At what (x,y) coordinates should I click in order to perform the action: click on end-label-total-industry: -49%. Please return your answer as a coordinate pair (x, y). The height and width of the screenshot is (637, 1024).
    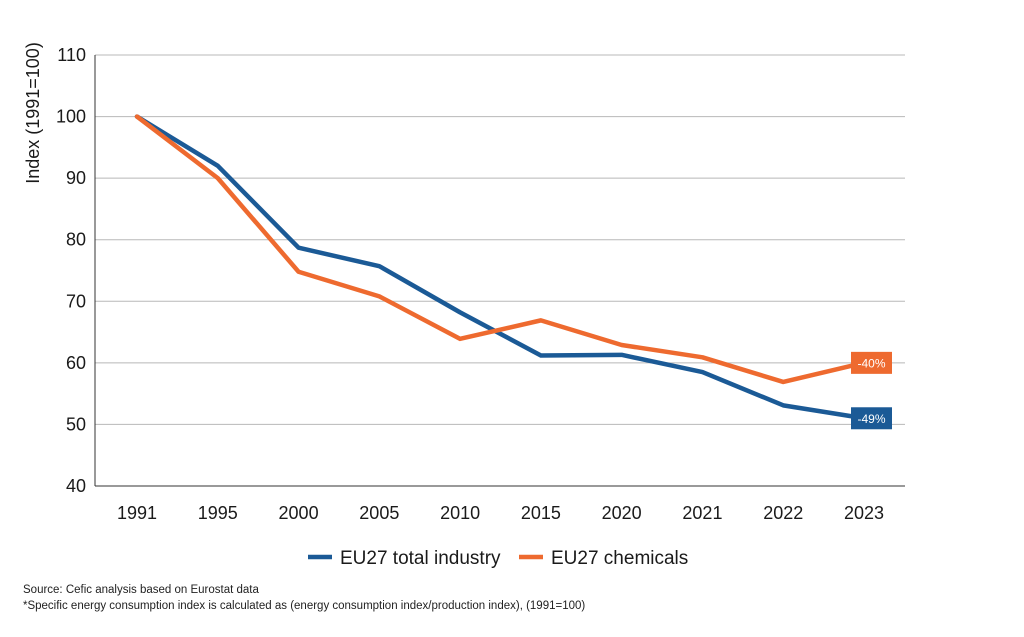
    Looking at the image, I should click on (871, 418).